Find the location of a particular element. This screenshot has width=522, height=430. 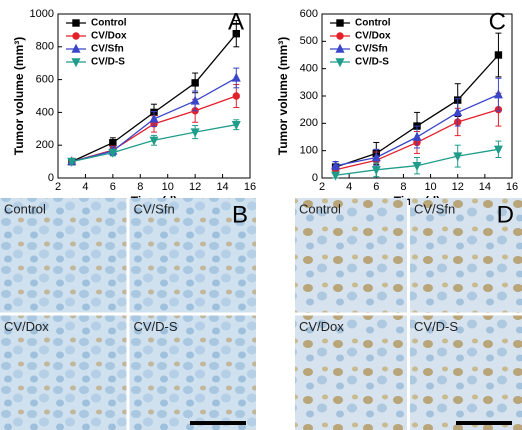

panel-letter: D is located at coordinates (505, 214).